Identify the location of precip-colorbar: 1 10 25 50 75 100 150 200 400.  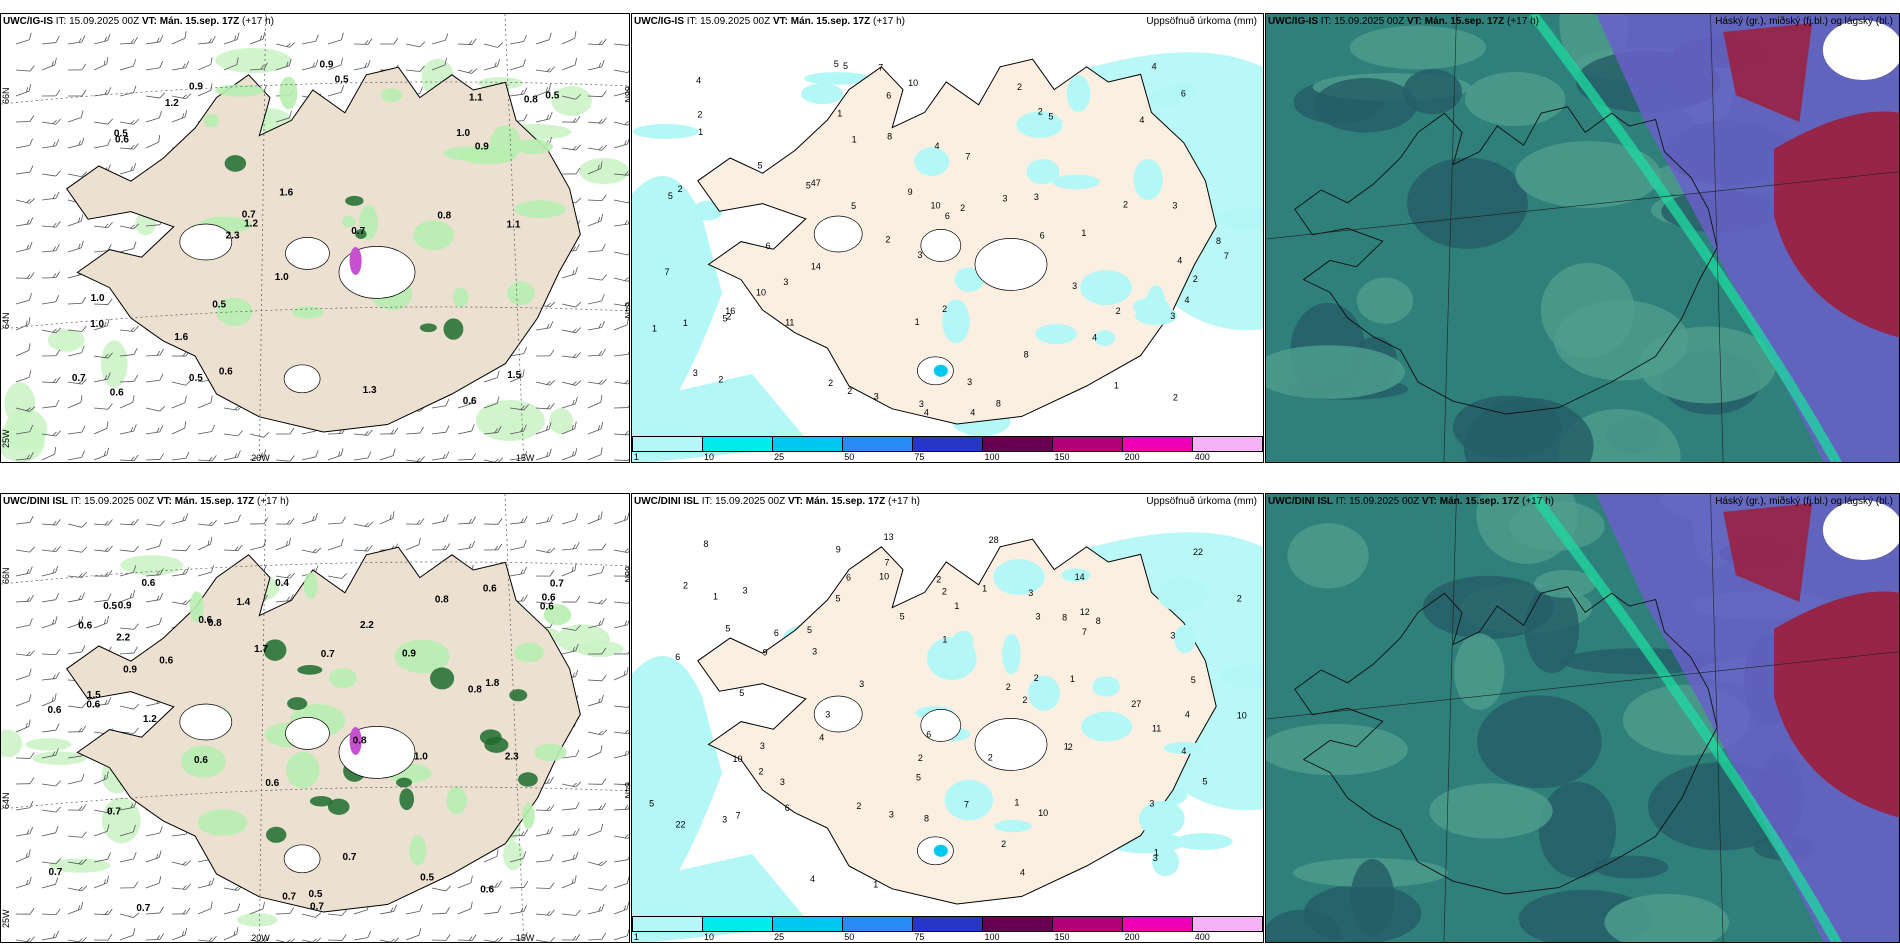
(947, 449).